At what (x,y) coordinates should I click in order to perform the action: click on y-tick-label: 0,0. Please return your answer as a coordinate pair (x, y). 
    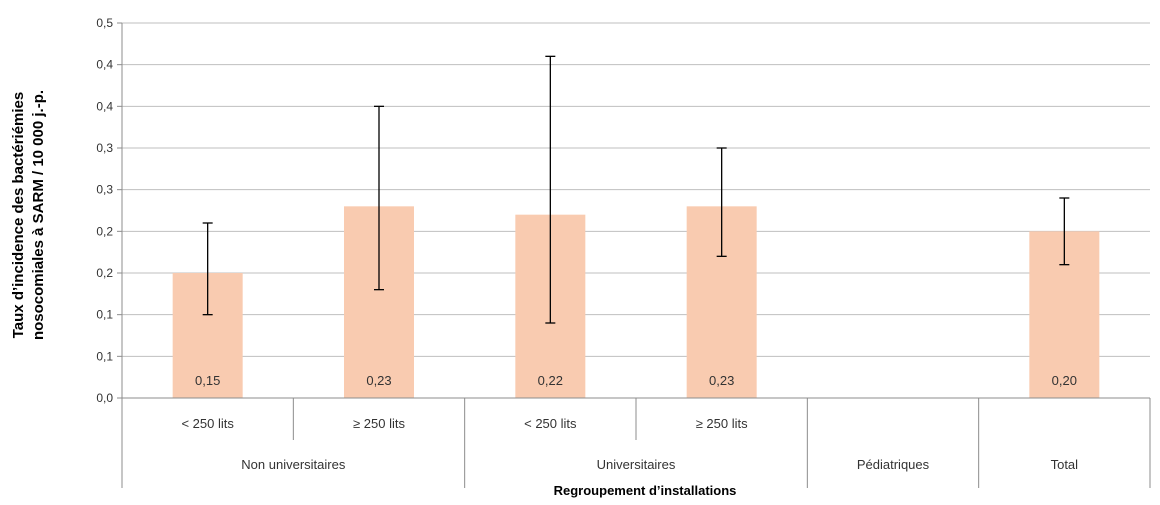
    Looking at the image, I should click on (104, 398).